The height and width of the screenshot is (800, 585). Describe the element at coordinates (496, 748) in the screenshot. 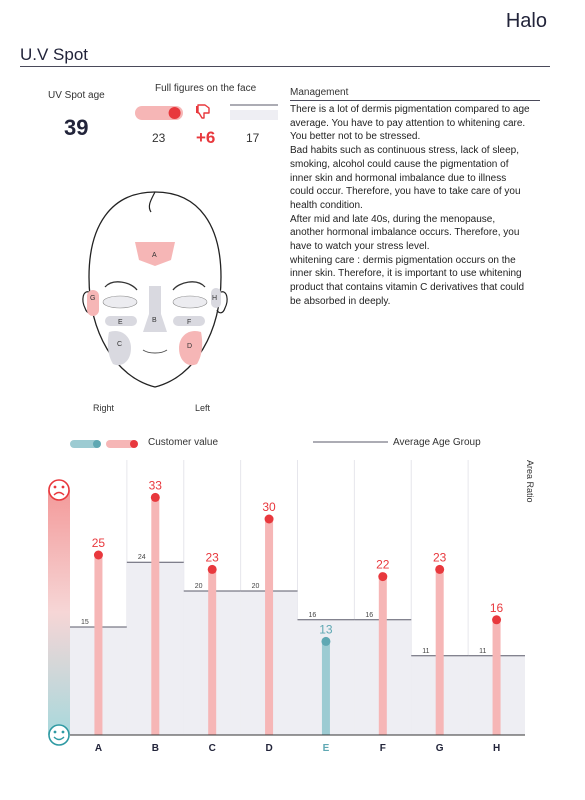

I see `category-label-h: H` at that location.